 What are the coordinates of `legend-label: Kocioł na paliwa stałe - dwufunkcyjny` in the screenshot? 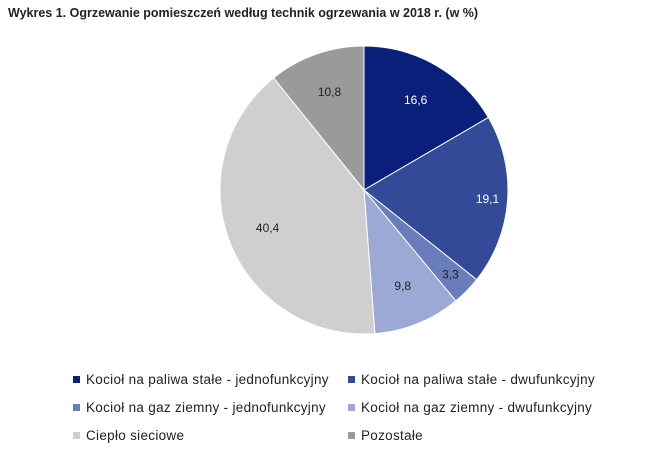 It's located at (478, 379).